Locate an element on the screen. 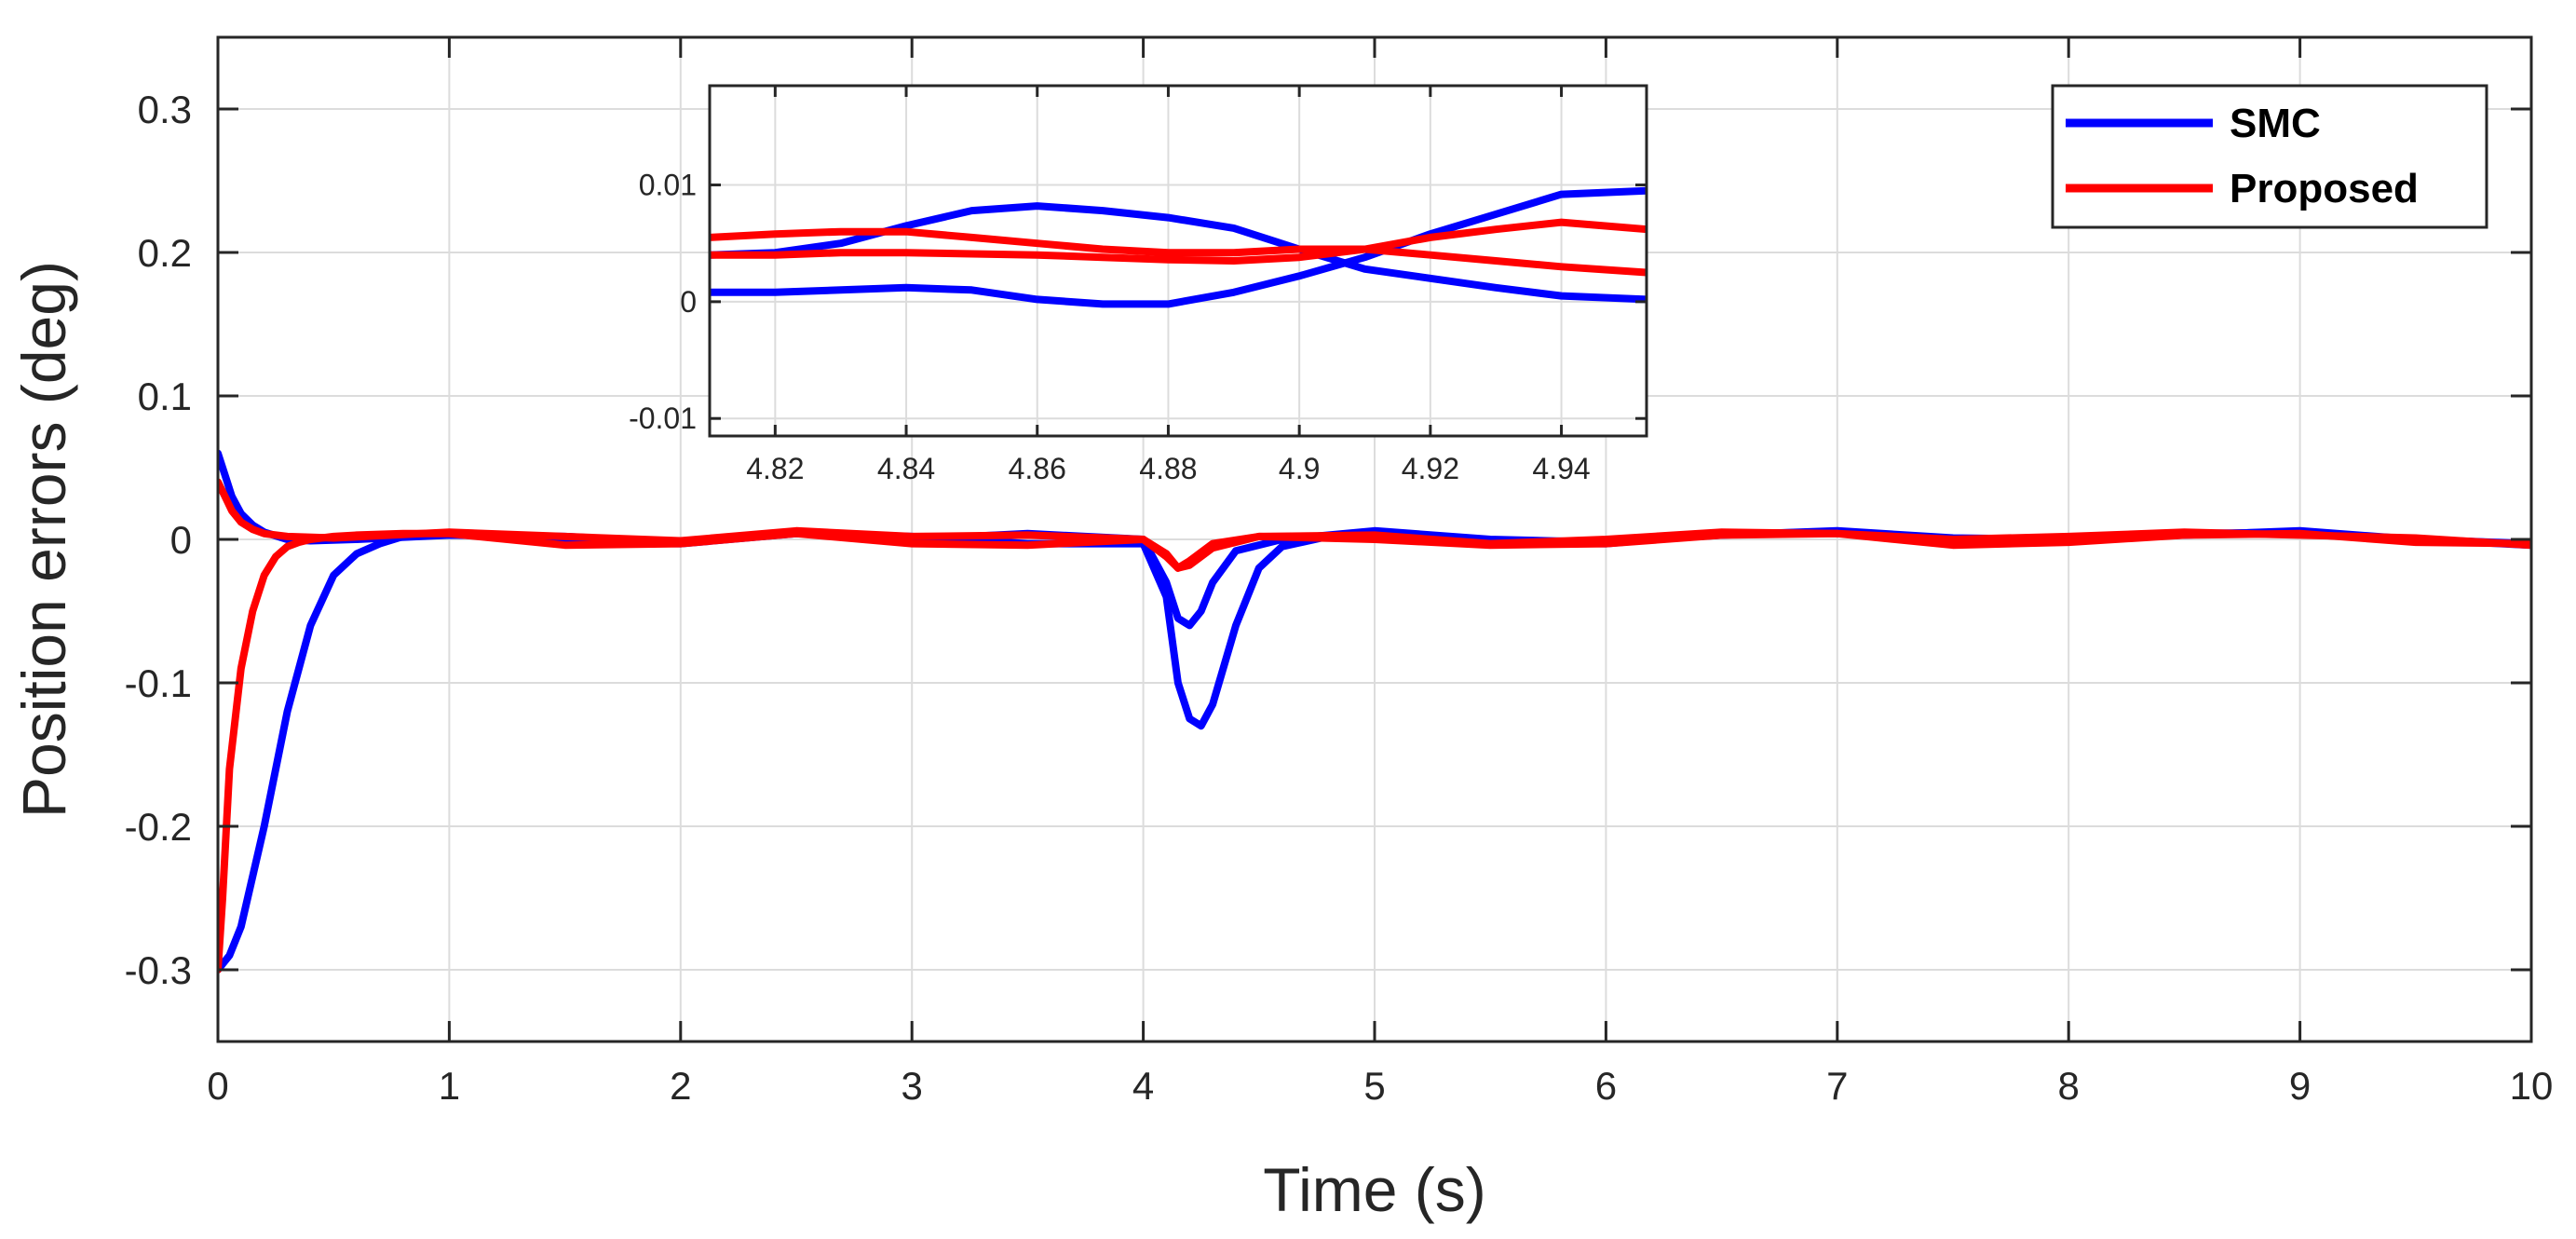 The width and height of the screenshot is (2576, 1239). main-x-tick-label: 7 is located at coordinates (1837, 1086).